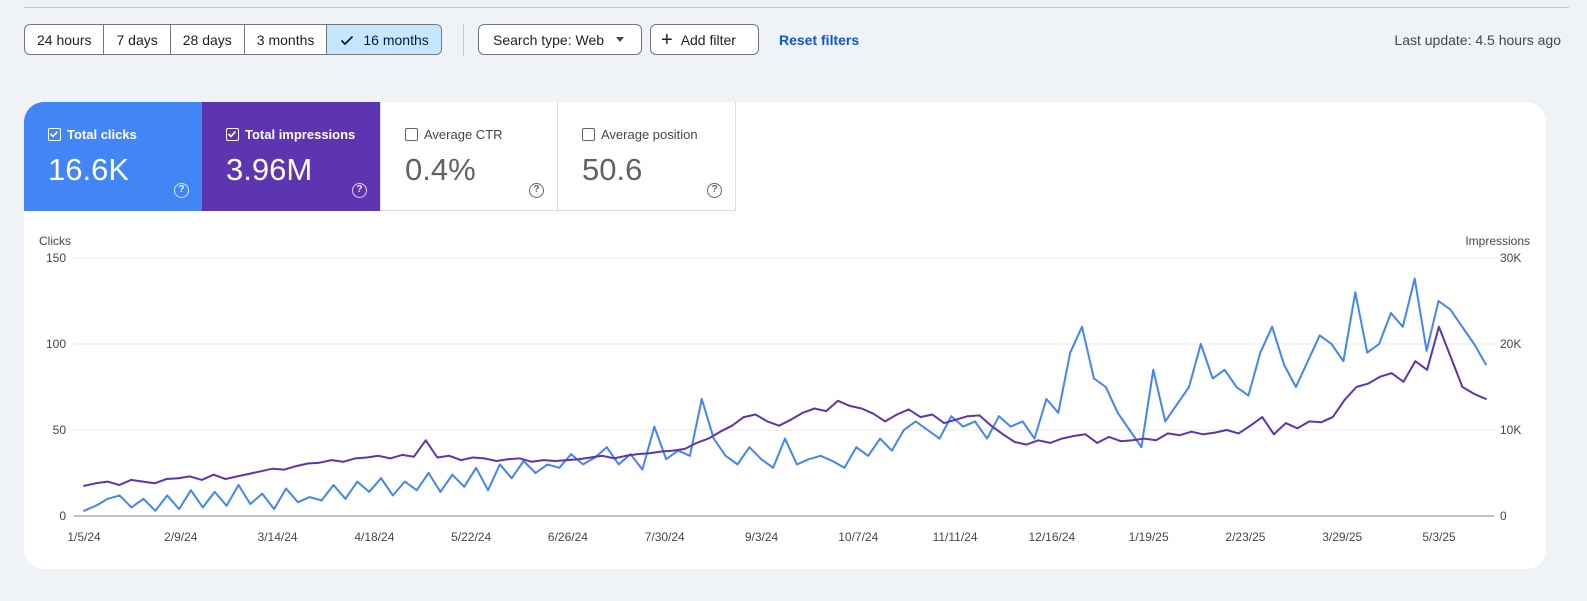 The image size is (1587, 601). Describe the element at coordinates (704, 39) in the screenshot. I see `add-filter-button: + Add filter` at that location.